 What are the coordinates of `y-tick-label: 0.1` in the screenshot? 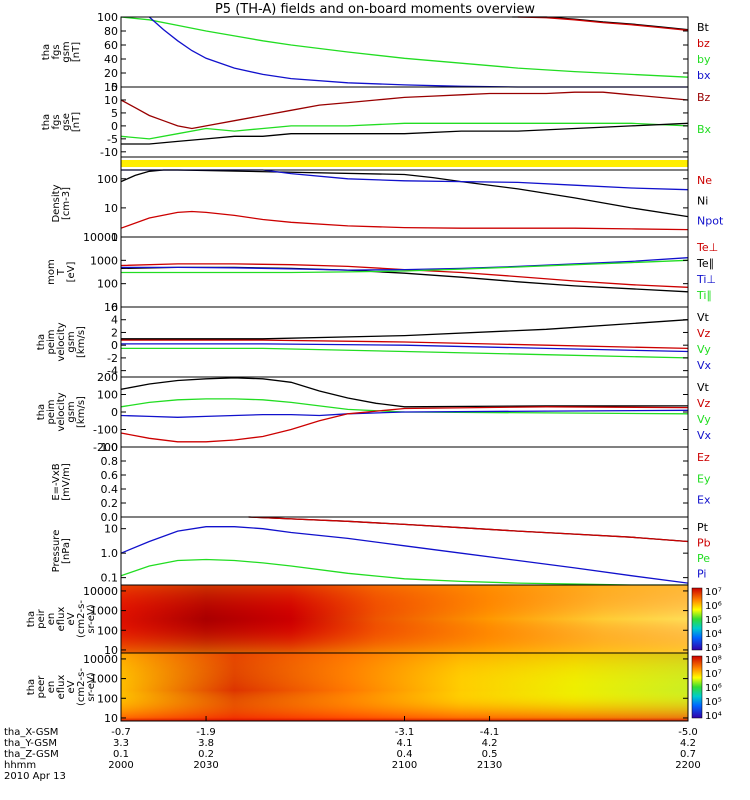 It's located at (110, 578).